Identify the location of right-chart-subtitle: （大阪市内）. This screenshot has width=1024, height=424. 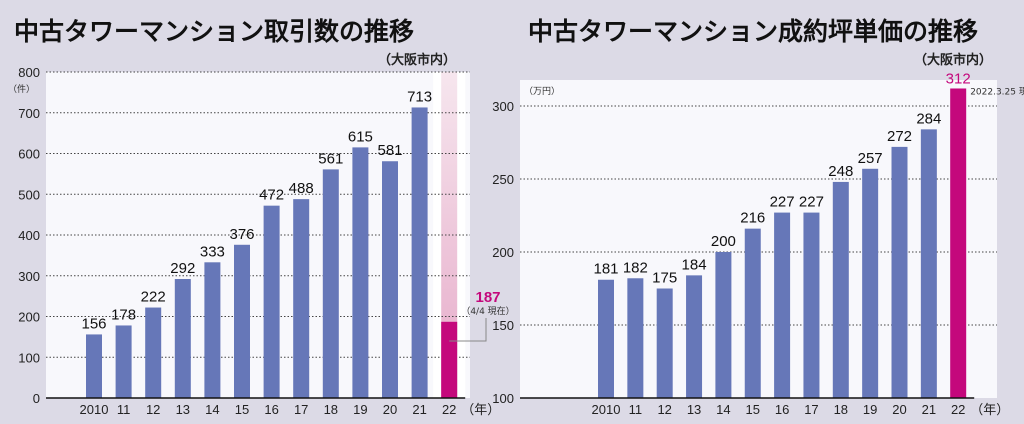
(953, 60).